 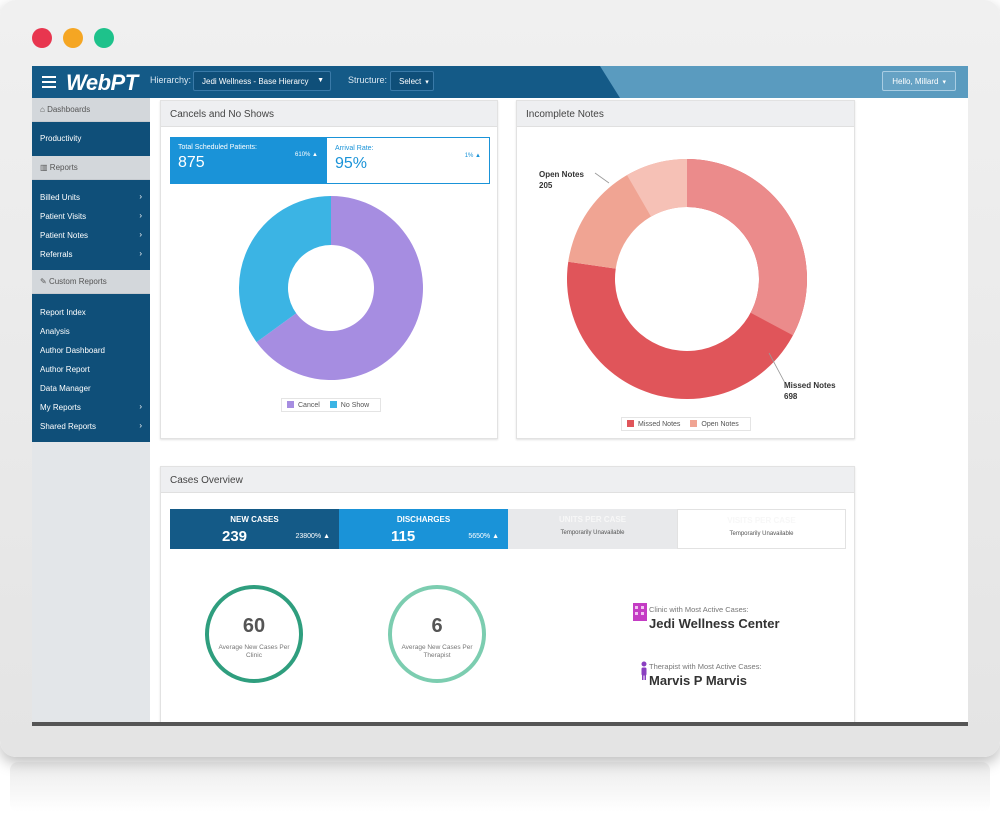 What do you see at coordinates (714, 623) in the screenshot?
I see `clinic-most-active-value: Jedi Wellness Center` at bounding box center [714, 623].